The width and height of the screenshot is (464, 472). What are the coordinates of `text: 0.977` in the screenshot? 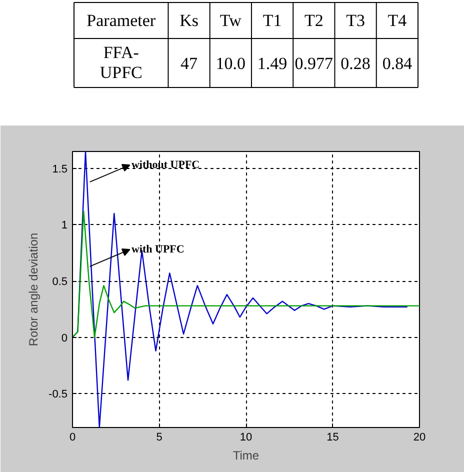 It's located at (314, 63).